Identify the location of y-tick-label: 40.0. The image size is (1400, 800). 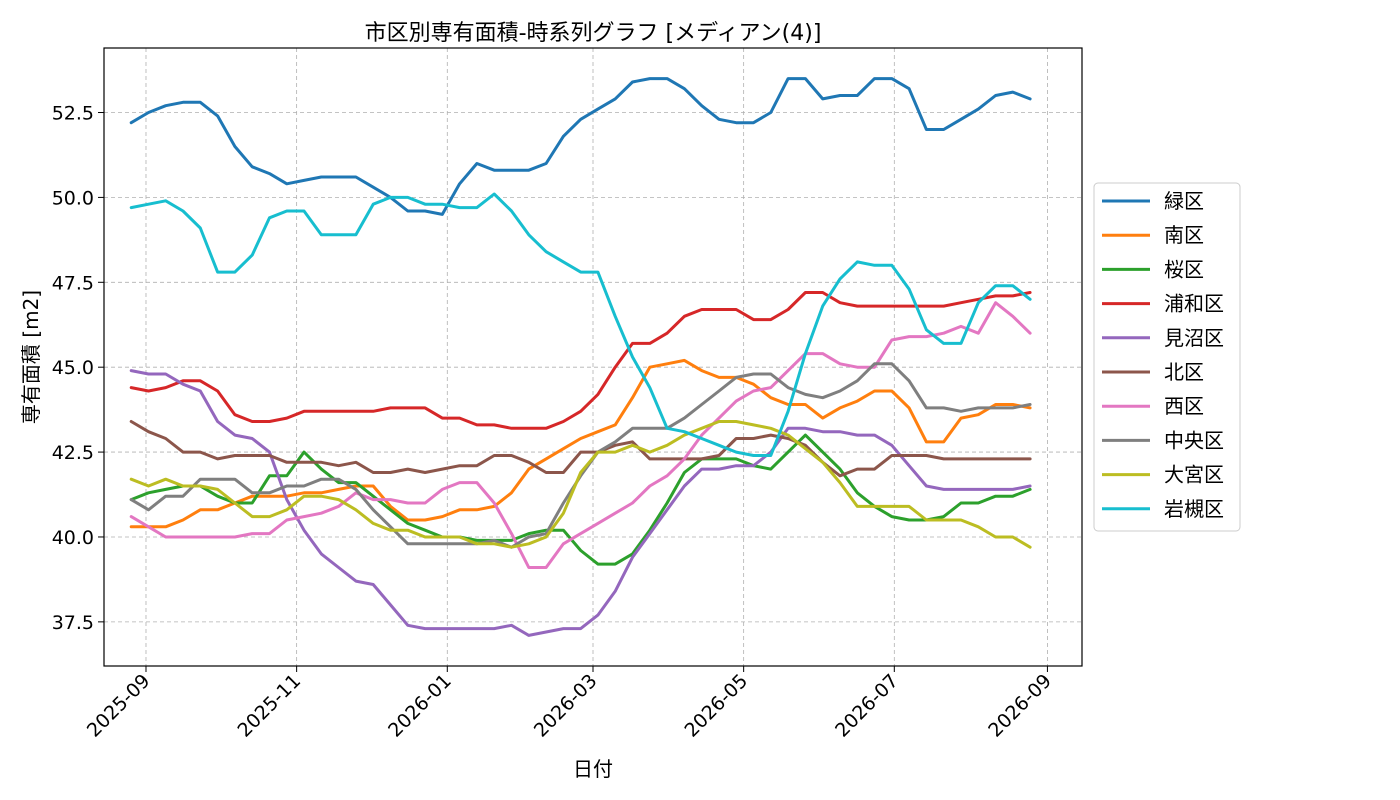
(73, 538).